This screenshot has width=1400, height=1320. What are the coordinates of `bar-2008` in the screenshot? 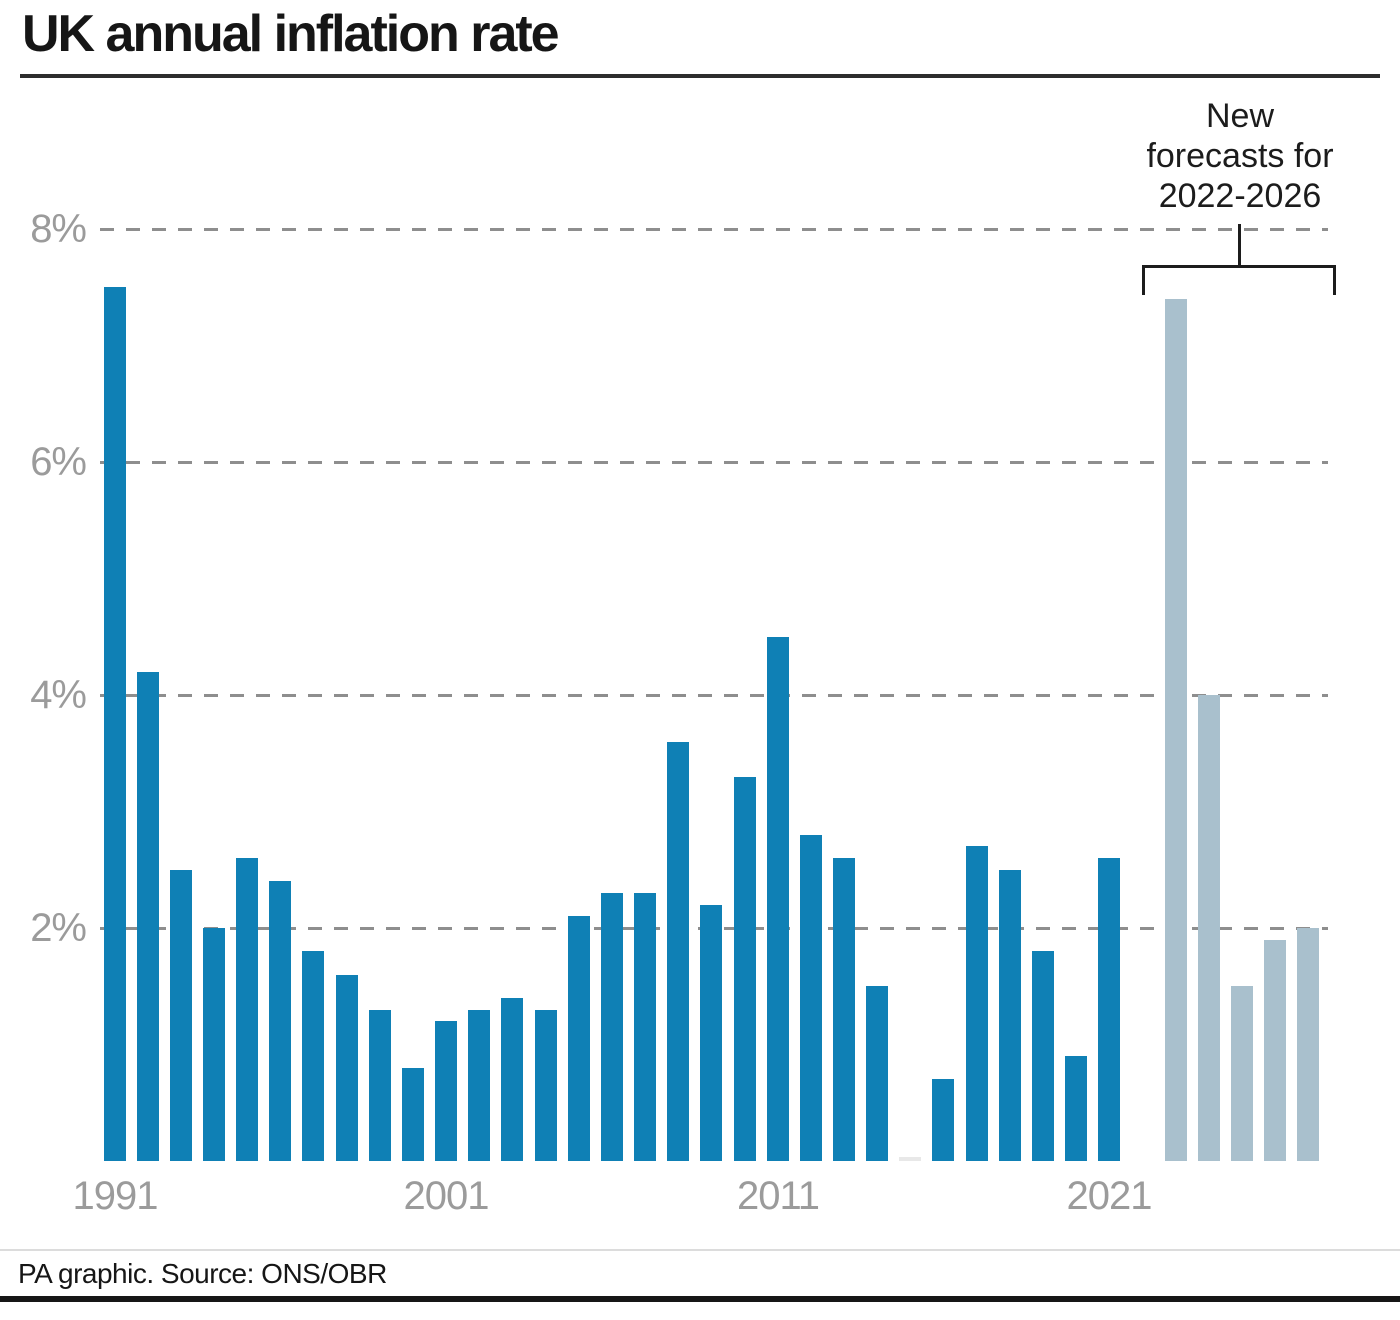 It's located at (678, 951).